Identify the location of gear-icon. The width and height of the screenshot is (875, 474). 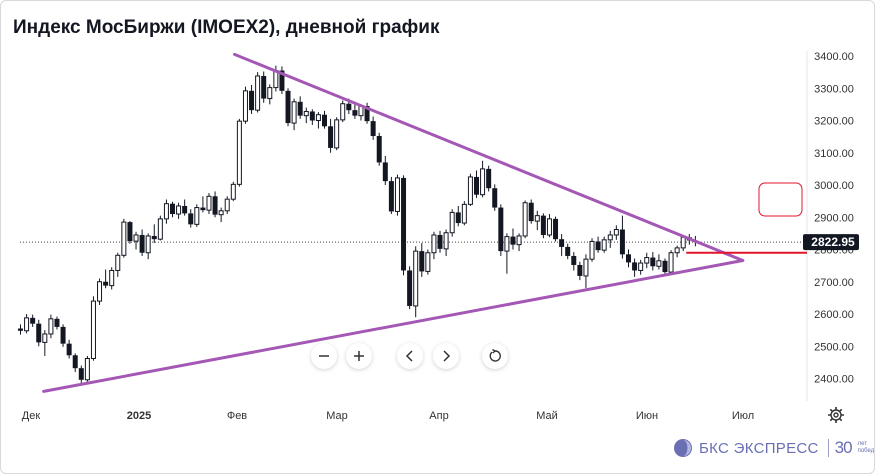
(836, 415).